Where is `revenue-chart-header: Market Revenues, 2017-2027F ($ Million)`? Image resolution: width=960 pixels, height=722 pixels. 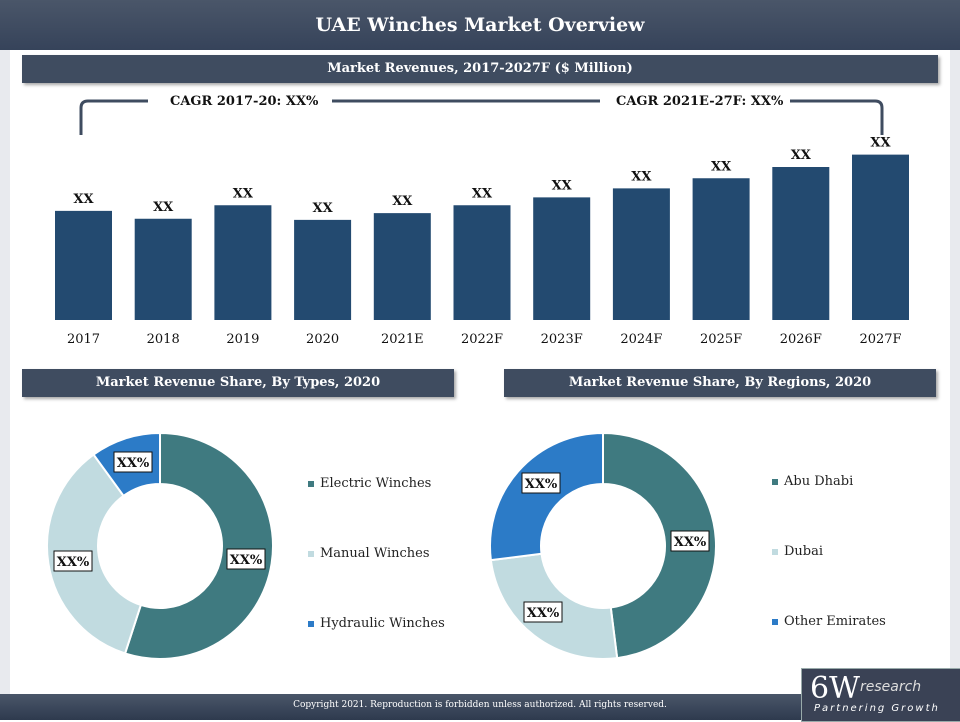
revenue-chart-header: Market Revenues, 2017-2027F ($ Million) is located at coordinates (480, 69).